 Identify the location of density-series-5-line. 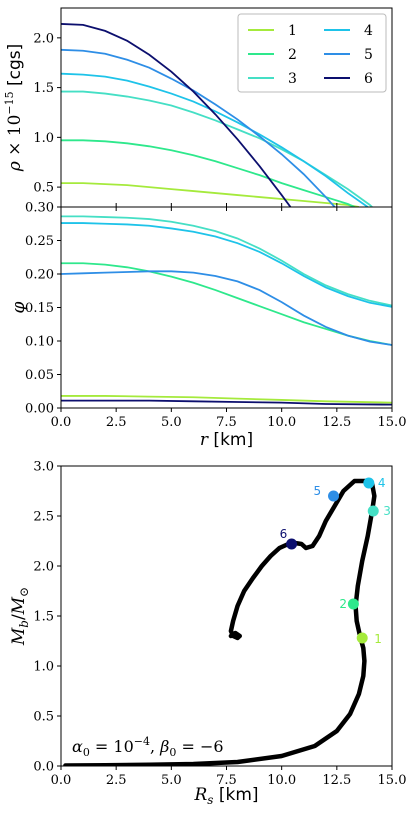
(198, 127).